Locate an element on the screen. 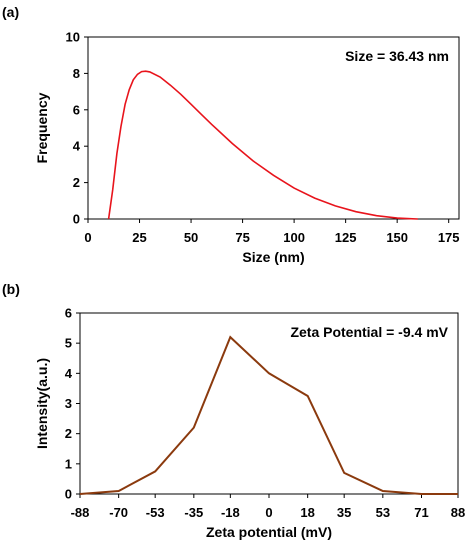  panel-a-y-ticks: 0 2 4 6 8 10 is located at coordinates (77, 128).